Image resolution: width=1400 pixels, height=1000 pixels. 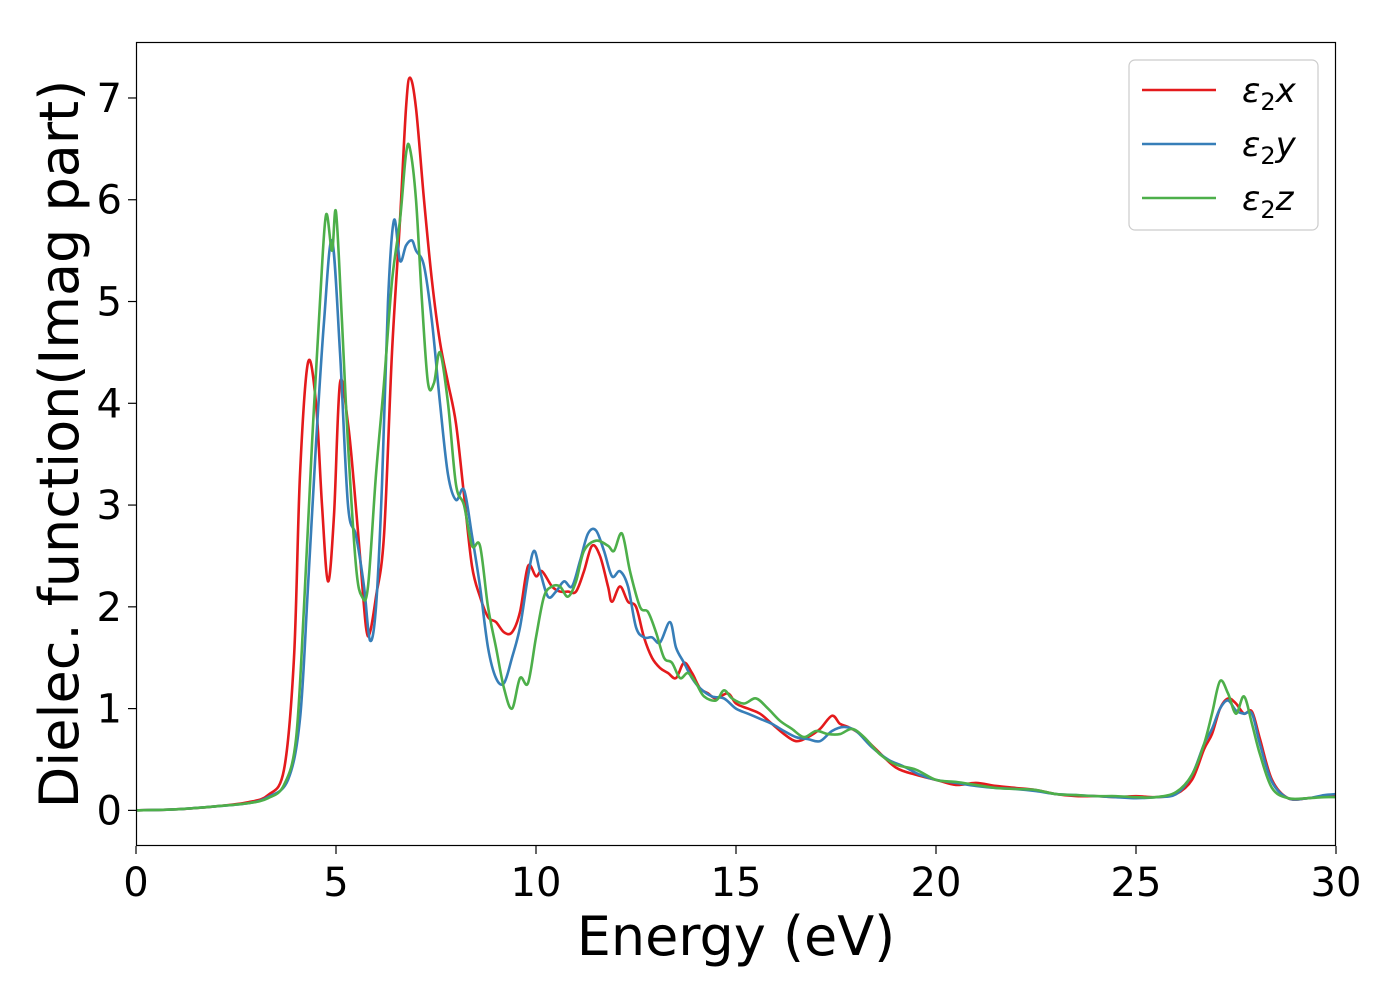 I want to click on x-tick-label: 20, so click(x=936, y=883).